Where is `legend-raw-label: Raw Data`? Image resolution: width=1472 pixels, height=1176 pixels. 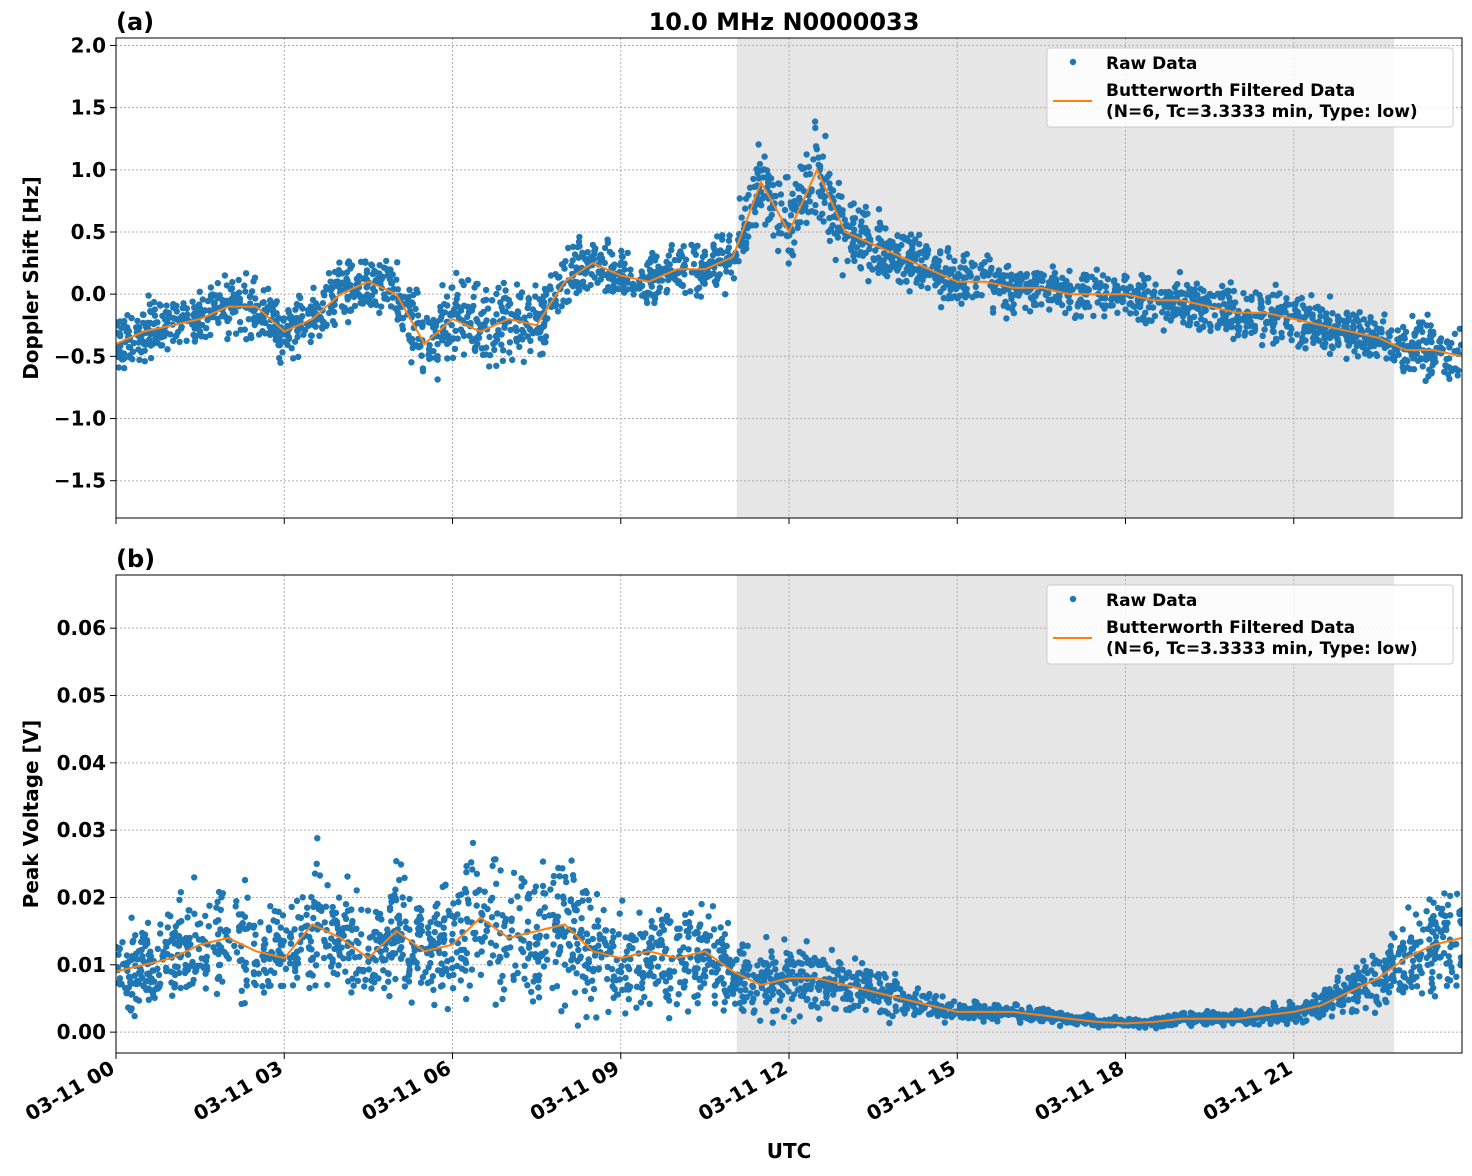
legend-raw-label: Raw Data is located at coordinates (1151, 64).